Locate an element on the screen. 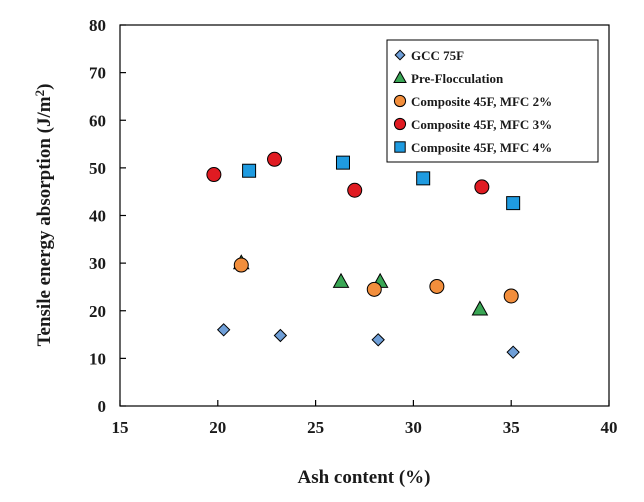  x-tick-label: 35 is located at coordinates (511, 427).